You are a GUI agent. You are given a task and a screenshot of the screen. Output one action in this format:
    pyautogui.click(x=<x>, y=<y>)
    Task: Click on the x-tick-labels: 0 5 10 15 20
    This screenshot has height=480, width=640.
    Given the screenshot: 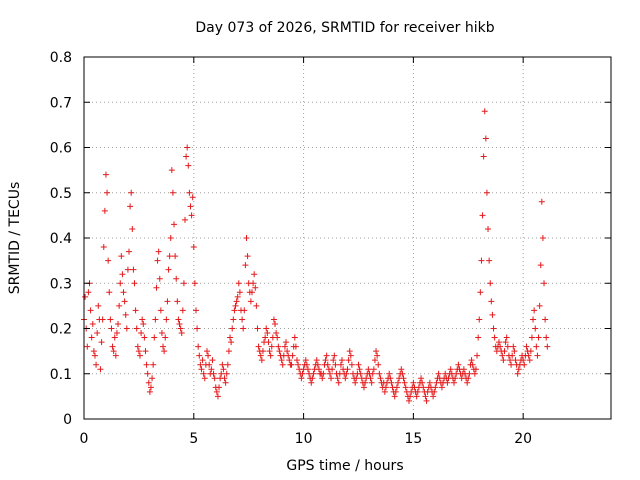 What is the action you would take?
    pyautogui.click(x=306, y=439)
    